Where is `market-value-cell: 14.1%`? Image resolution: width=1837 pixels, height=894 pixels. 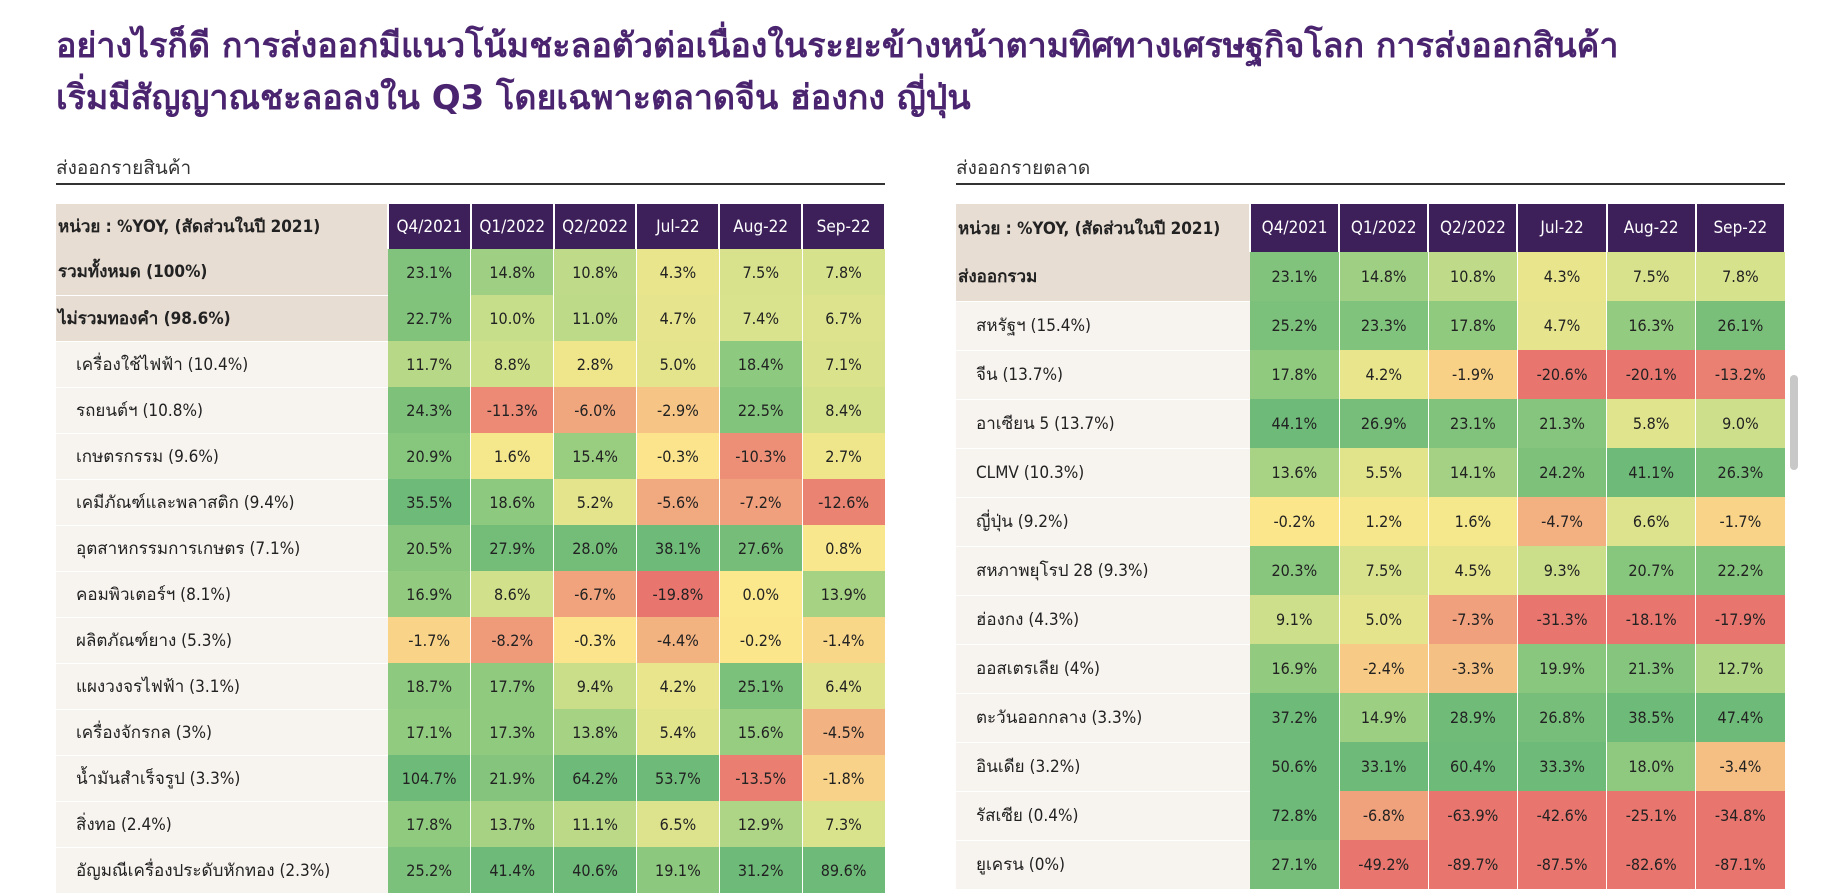 market-value-cell: 14.1% is located at coordinates (1473, 472).